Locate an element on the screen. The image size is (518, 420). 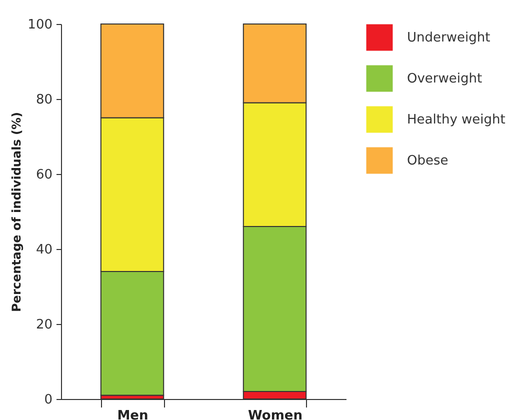
y-tick-label: 80 is located at coordinates (44, 100).